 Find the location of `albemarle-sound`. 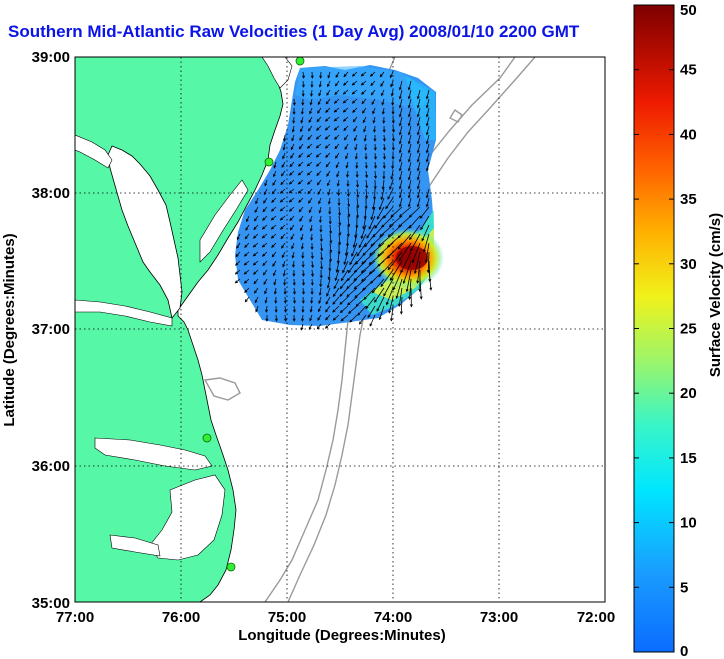

albemarle-sound is located at coordinates (153, 454).